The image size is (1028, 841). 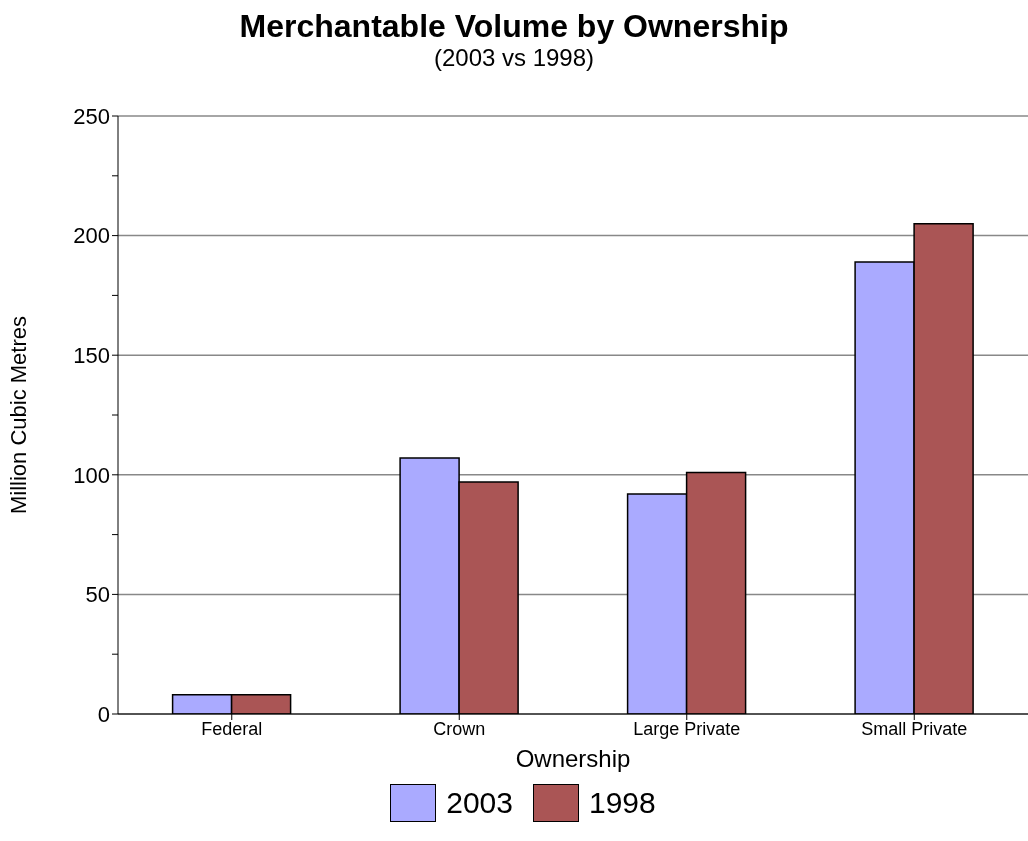 What do you see at coordinates (97, 595) in the screenshot?
I see `y-tick-label: 50` at bounding box center [97, 595].